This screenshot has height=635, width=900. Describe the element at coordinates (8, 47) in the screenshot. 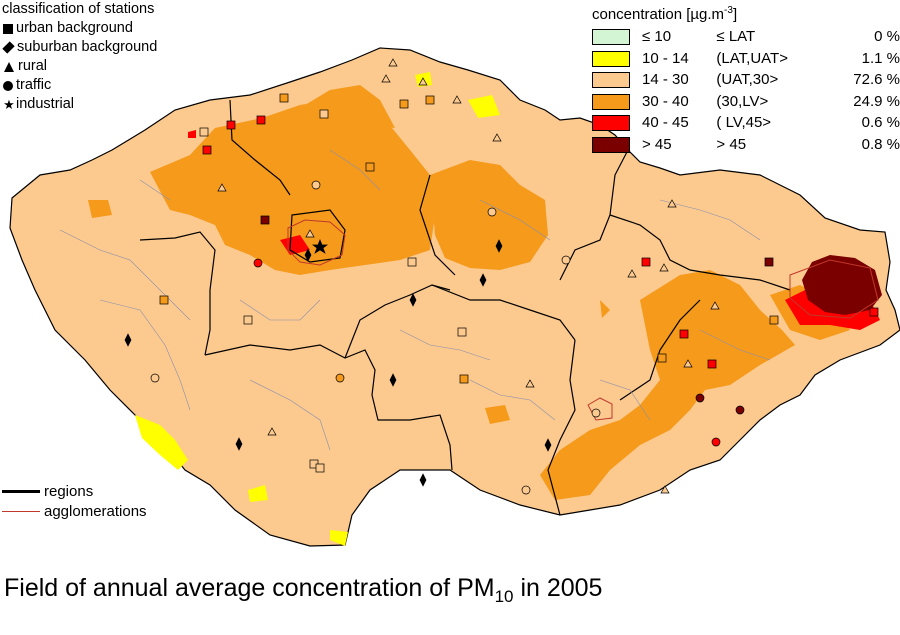

I see `diamond-icon` at that location.